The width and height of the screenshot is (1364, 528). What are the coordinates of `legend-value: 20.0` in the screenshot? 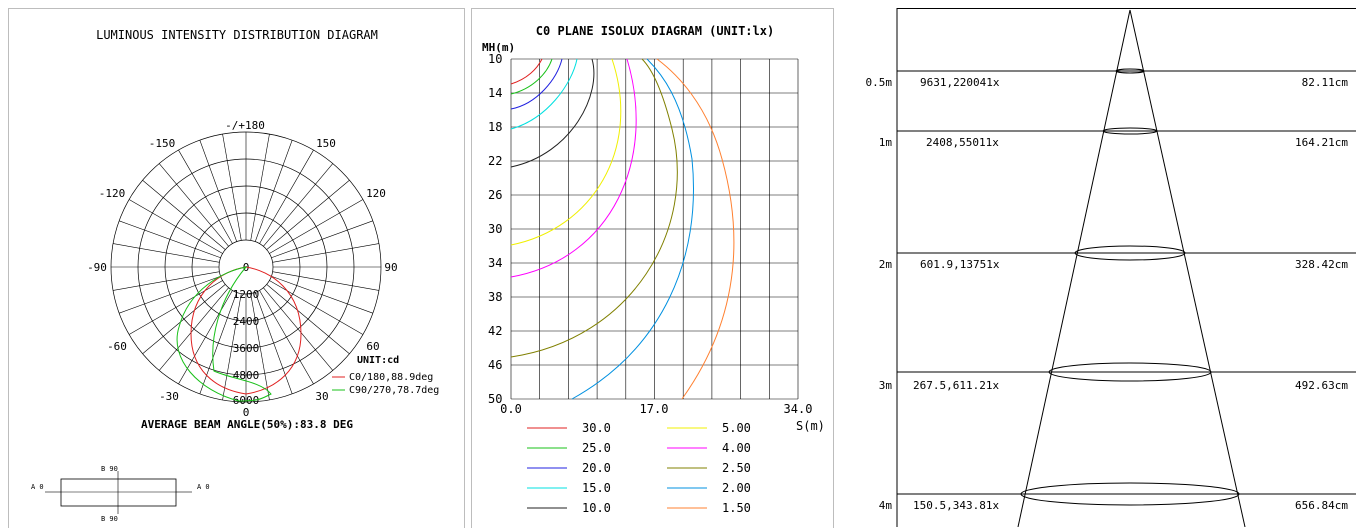 It's located at (596, 468).